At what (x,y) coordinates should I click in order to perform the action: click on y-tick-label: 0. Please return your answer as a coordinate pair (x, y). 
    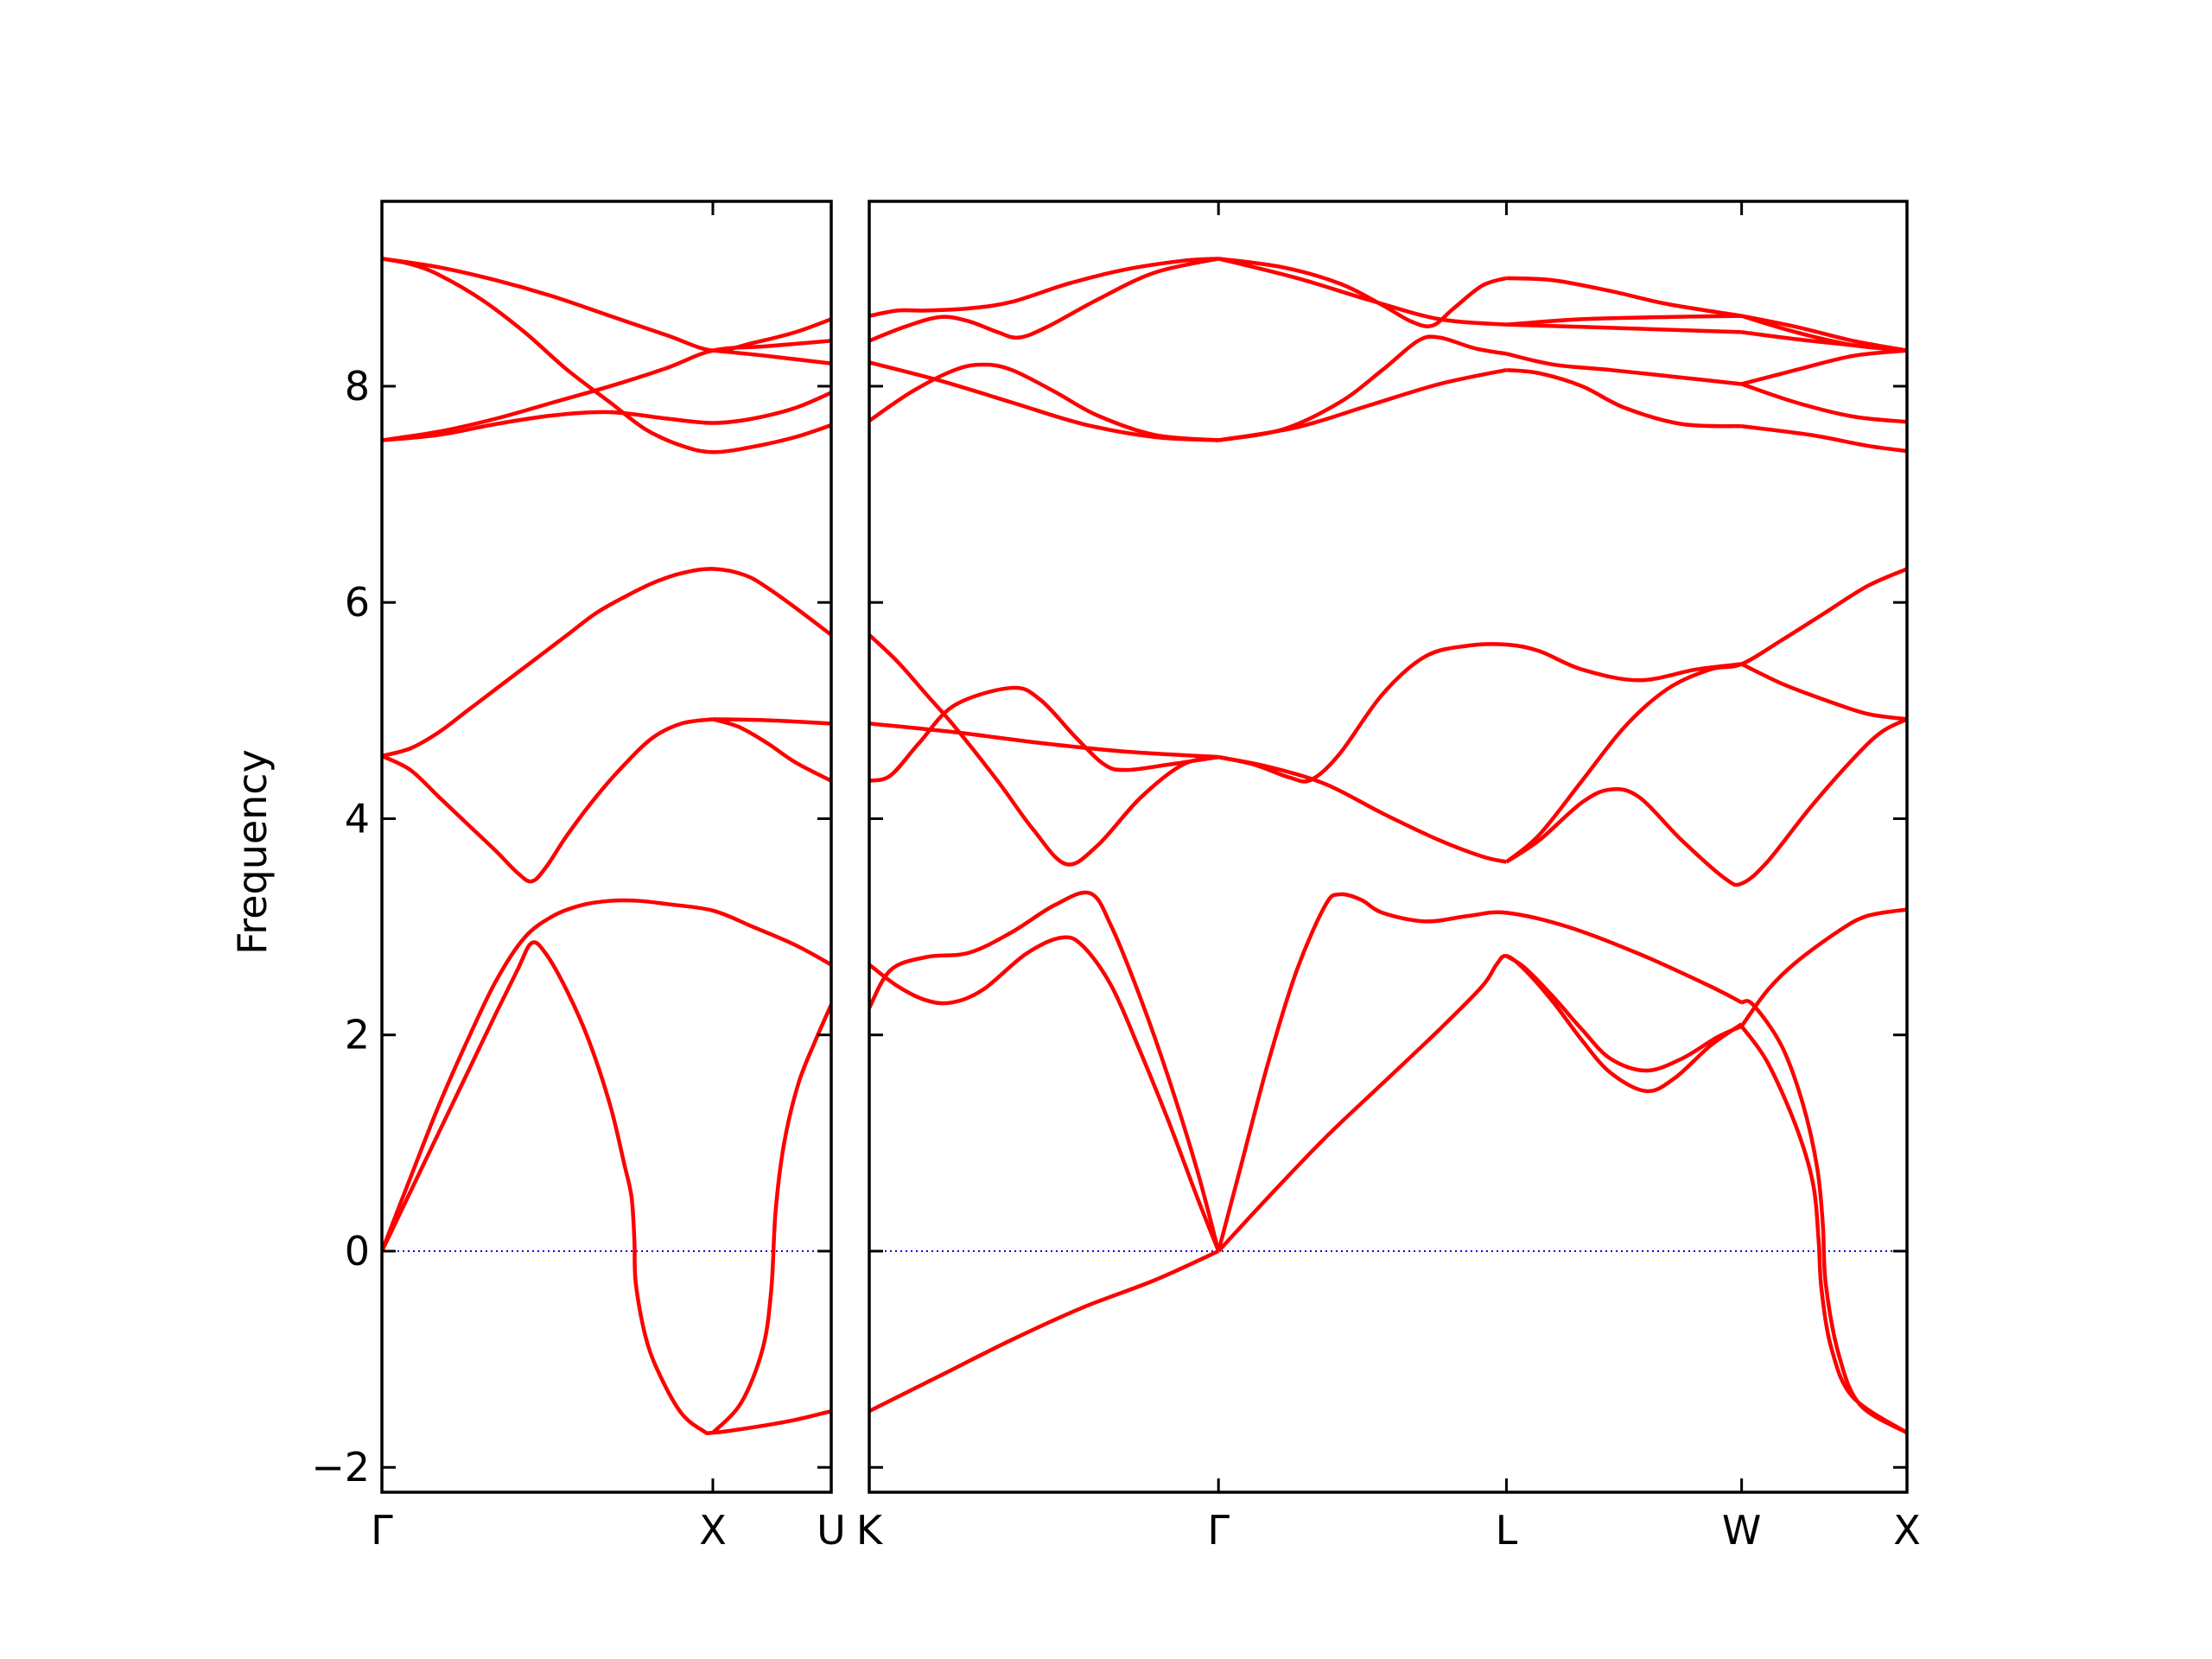
    Looking at the image, I should click on (357, 1251).